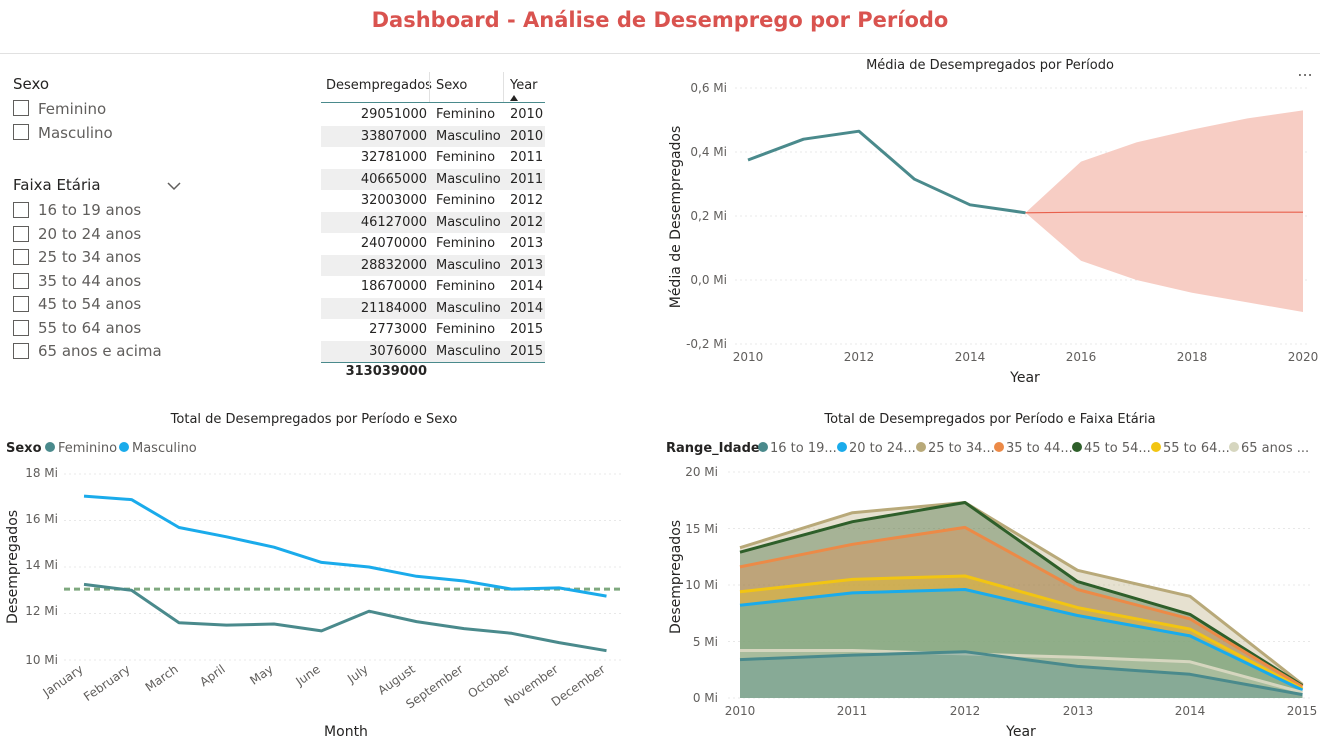 The width and height of the screenshot is (1320, 743). What do you see at coordinates (713, 448) in the screenshot?
I see `legend-title: Range_Idade` at bounding box center [713, 448].